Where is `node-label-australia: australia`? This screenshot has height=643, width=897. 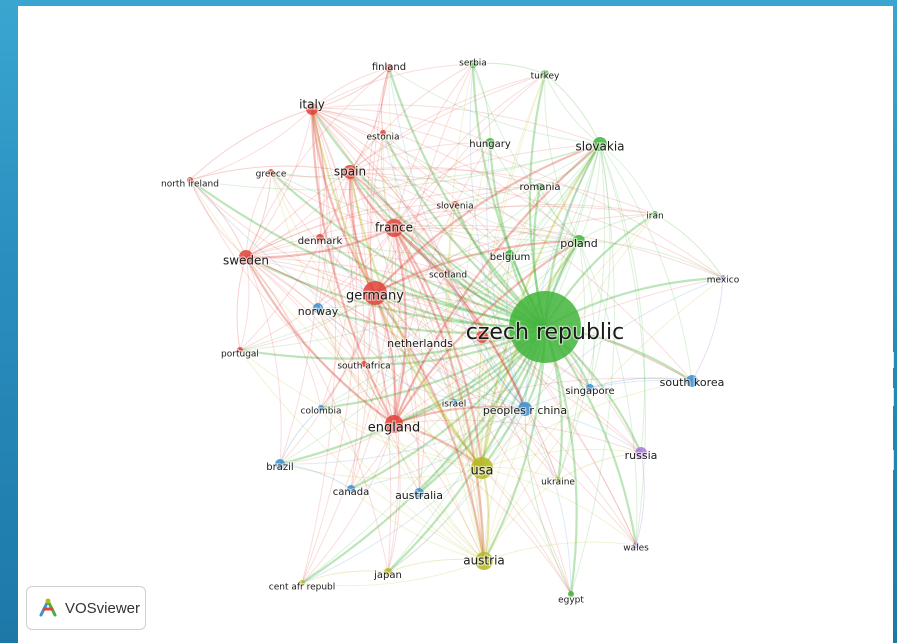 node-label-australia: australia is located at coordinates (419, 496).